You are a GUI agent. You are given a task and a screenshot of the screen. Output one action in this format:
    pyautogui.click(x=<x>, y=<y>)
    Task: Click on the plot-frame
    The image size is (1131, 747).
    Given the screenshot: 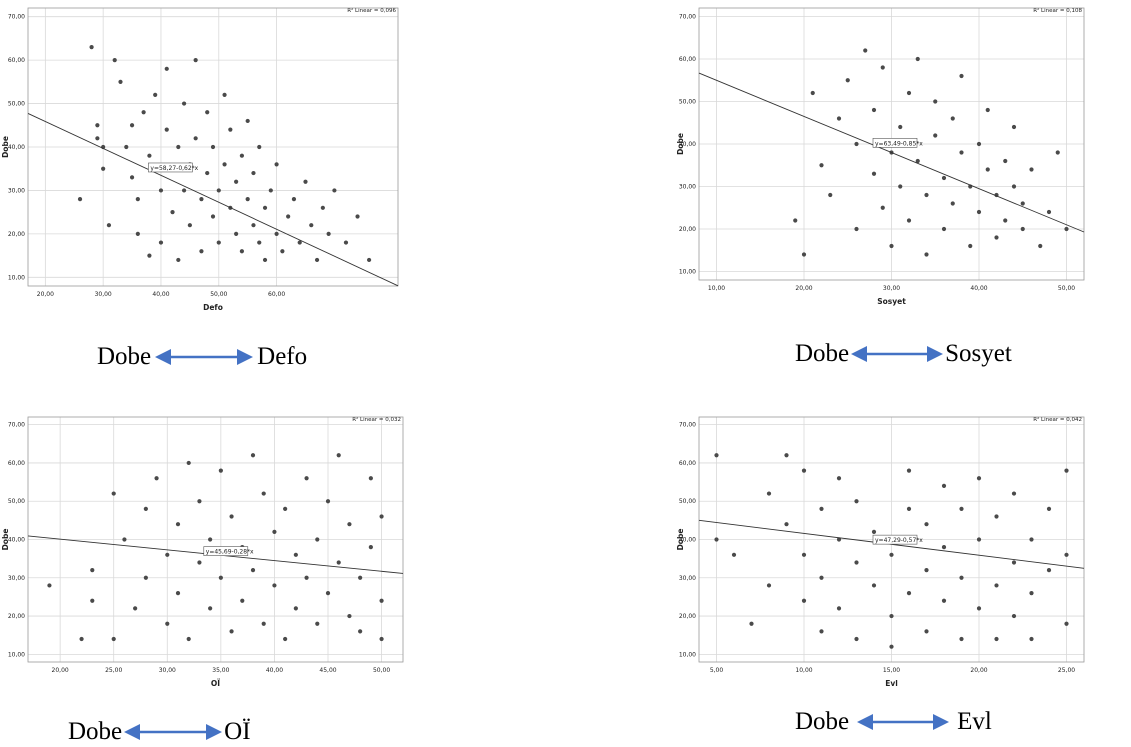 What is the action you would take?
    pyautogui.click(x=891, y=144)
    